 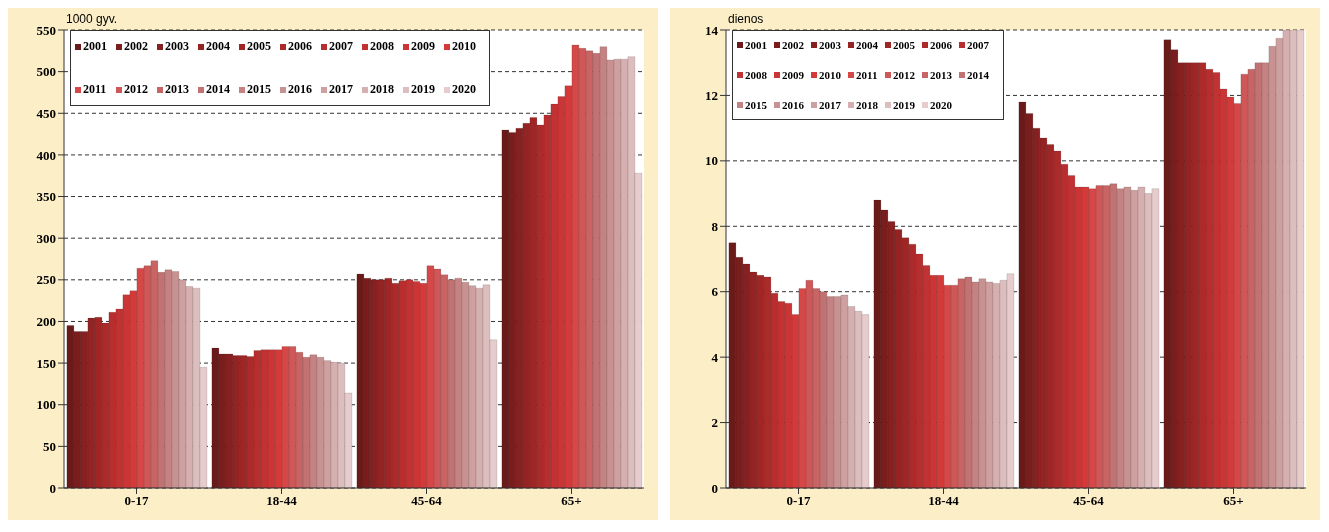 What do you see at coordinates (49, 446) in the screenshot?
I see `y-tick-label: 50` at bounding box center [49, 446].